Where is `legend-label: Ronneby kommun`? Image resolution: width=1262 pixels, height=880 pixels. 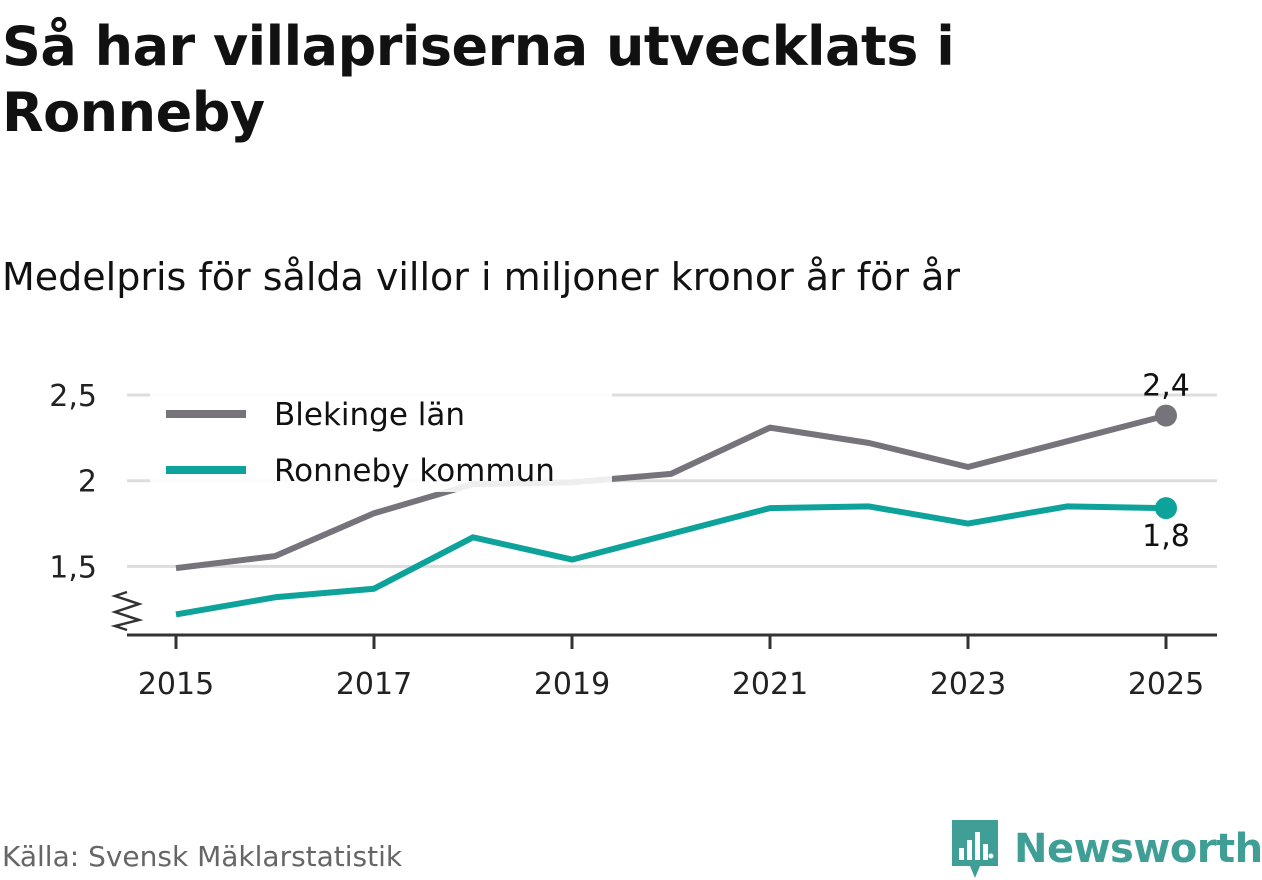
legend-label: Ronneby kommun is located at coordinates (414, 471).